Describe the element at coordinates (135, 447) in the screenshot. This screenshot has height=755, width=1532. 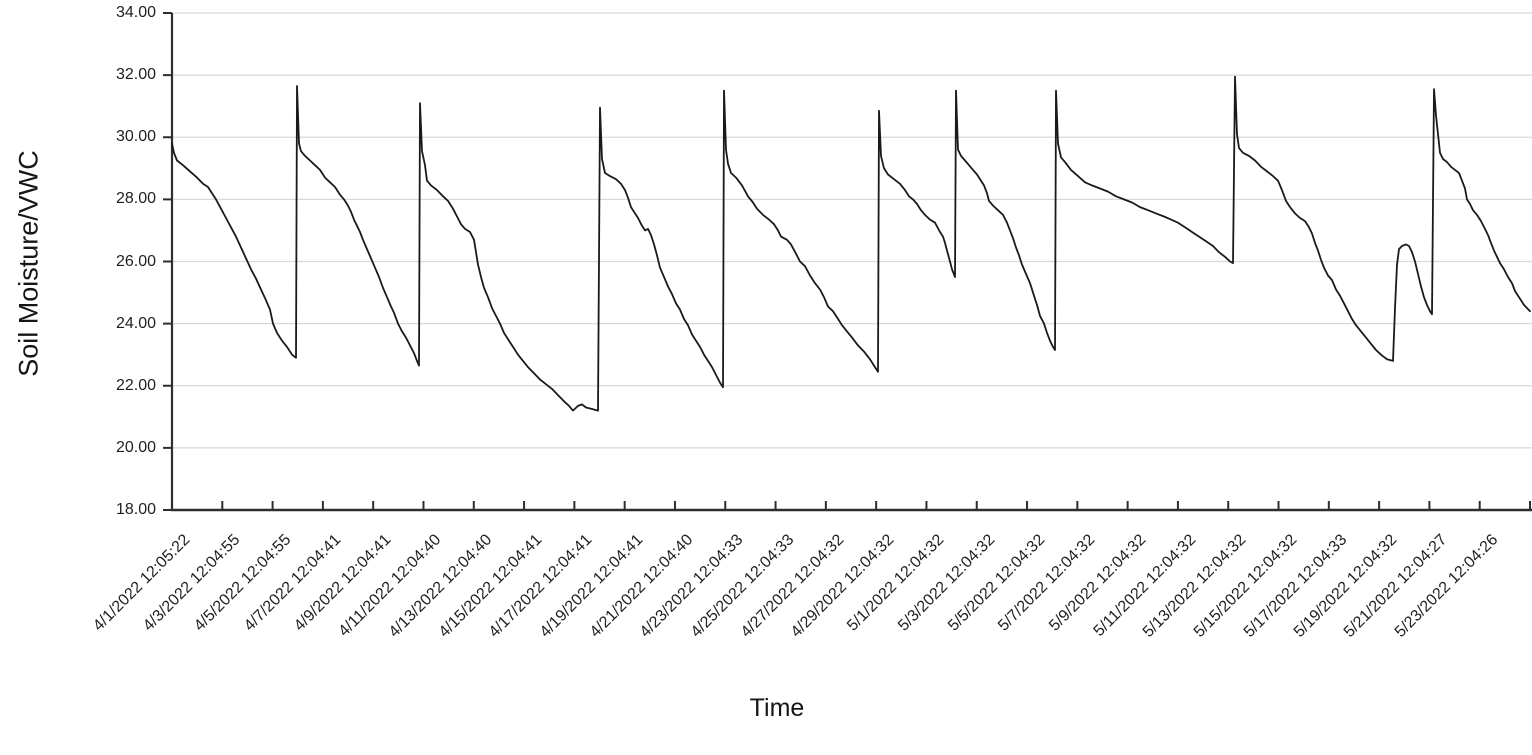
I see `y-tick-label: 20.00` at that location.